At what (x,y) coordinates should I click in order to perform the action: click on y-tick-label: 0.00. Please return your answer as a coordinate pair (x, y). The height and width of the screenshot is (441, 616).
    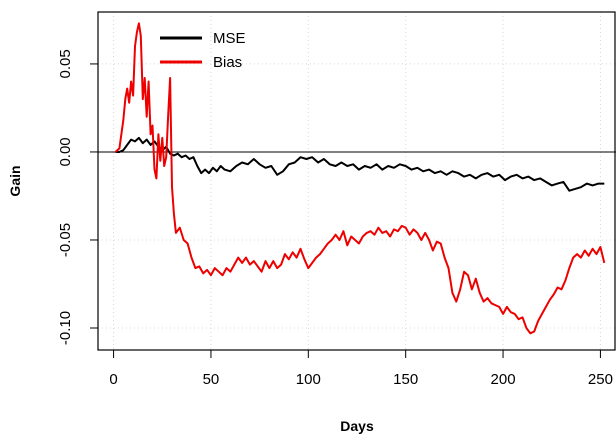
    Looking at the image, I should click on (65, 151).